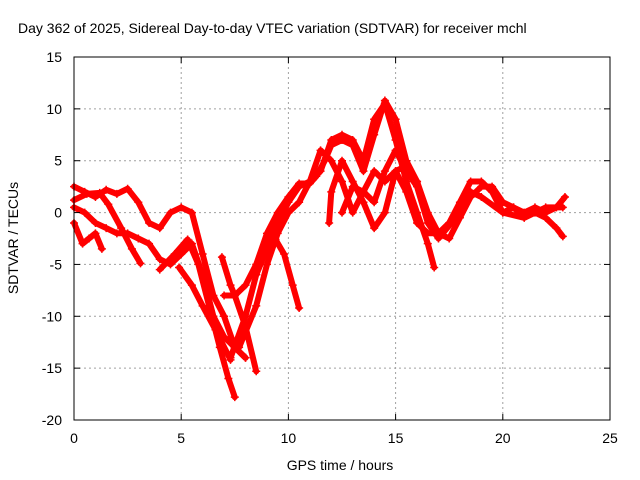  What do you see at coordinates (56, 264) in the screenshot?
I see `y-tick-label: -5` at bounding box center [56, 264].